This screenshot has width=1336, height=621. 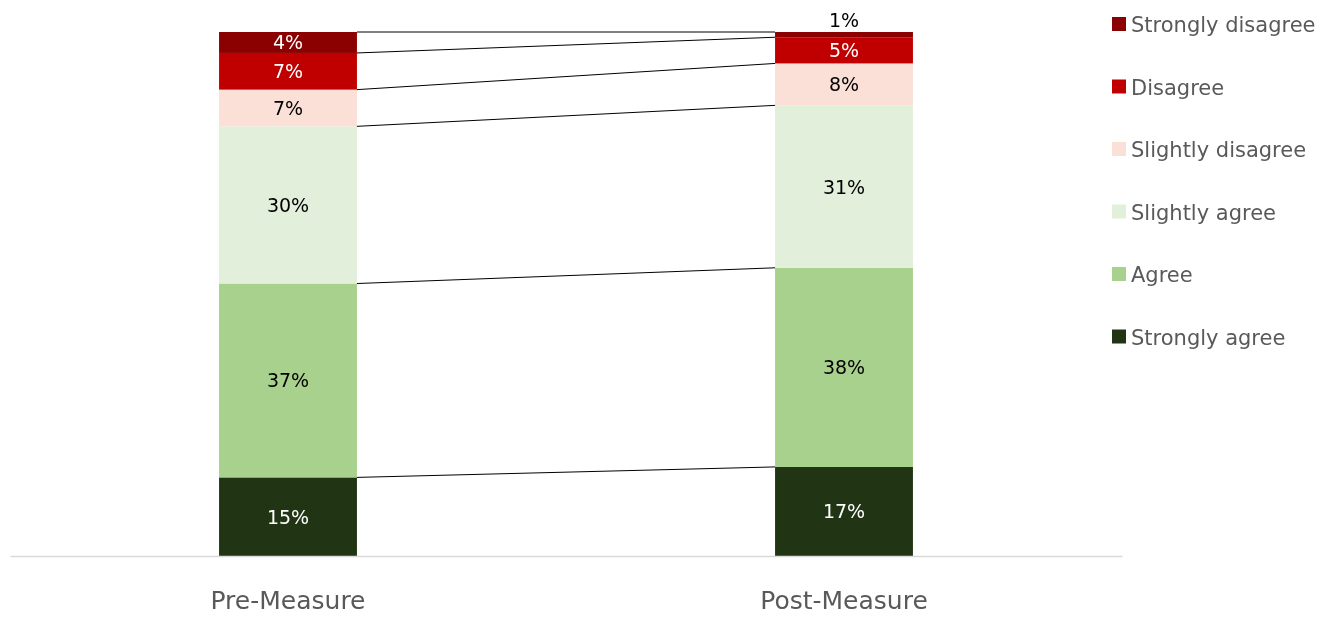 I want to click on legend-label: Slightly agree, so click(x=1204, y=212).